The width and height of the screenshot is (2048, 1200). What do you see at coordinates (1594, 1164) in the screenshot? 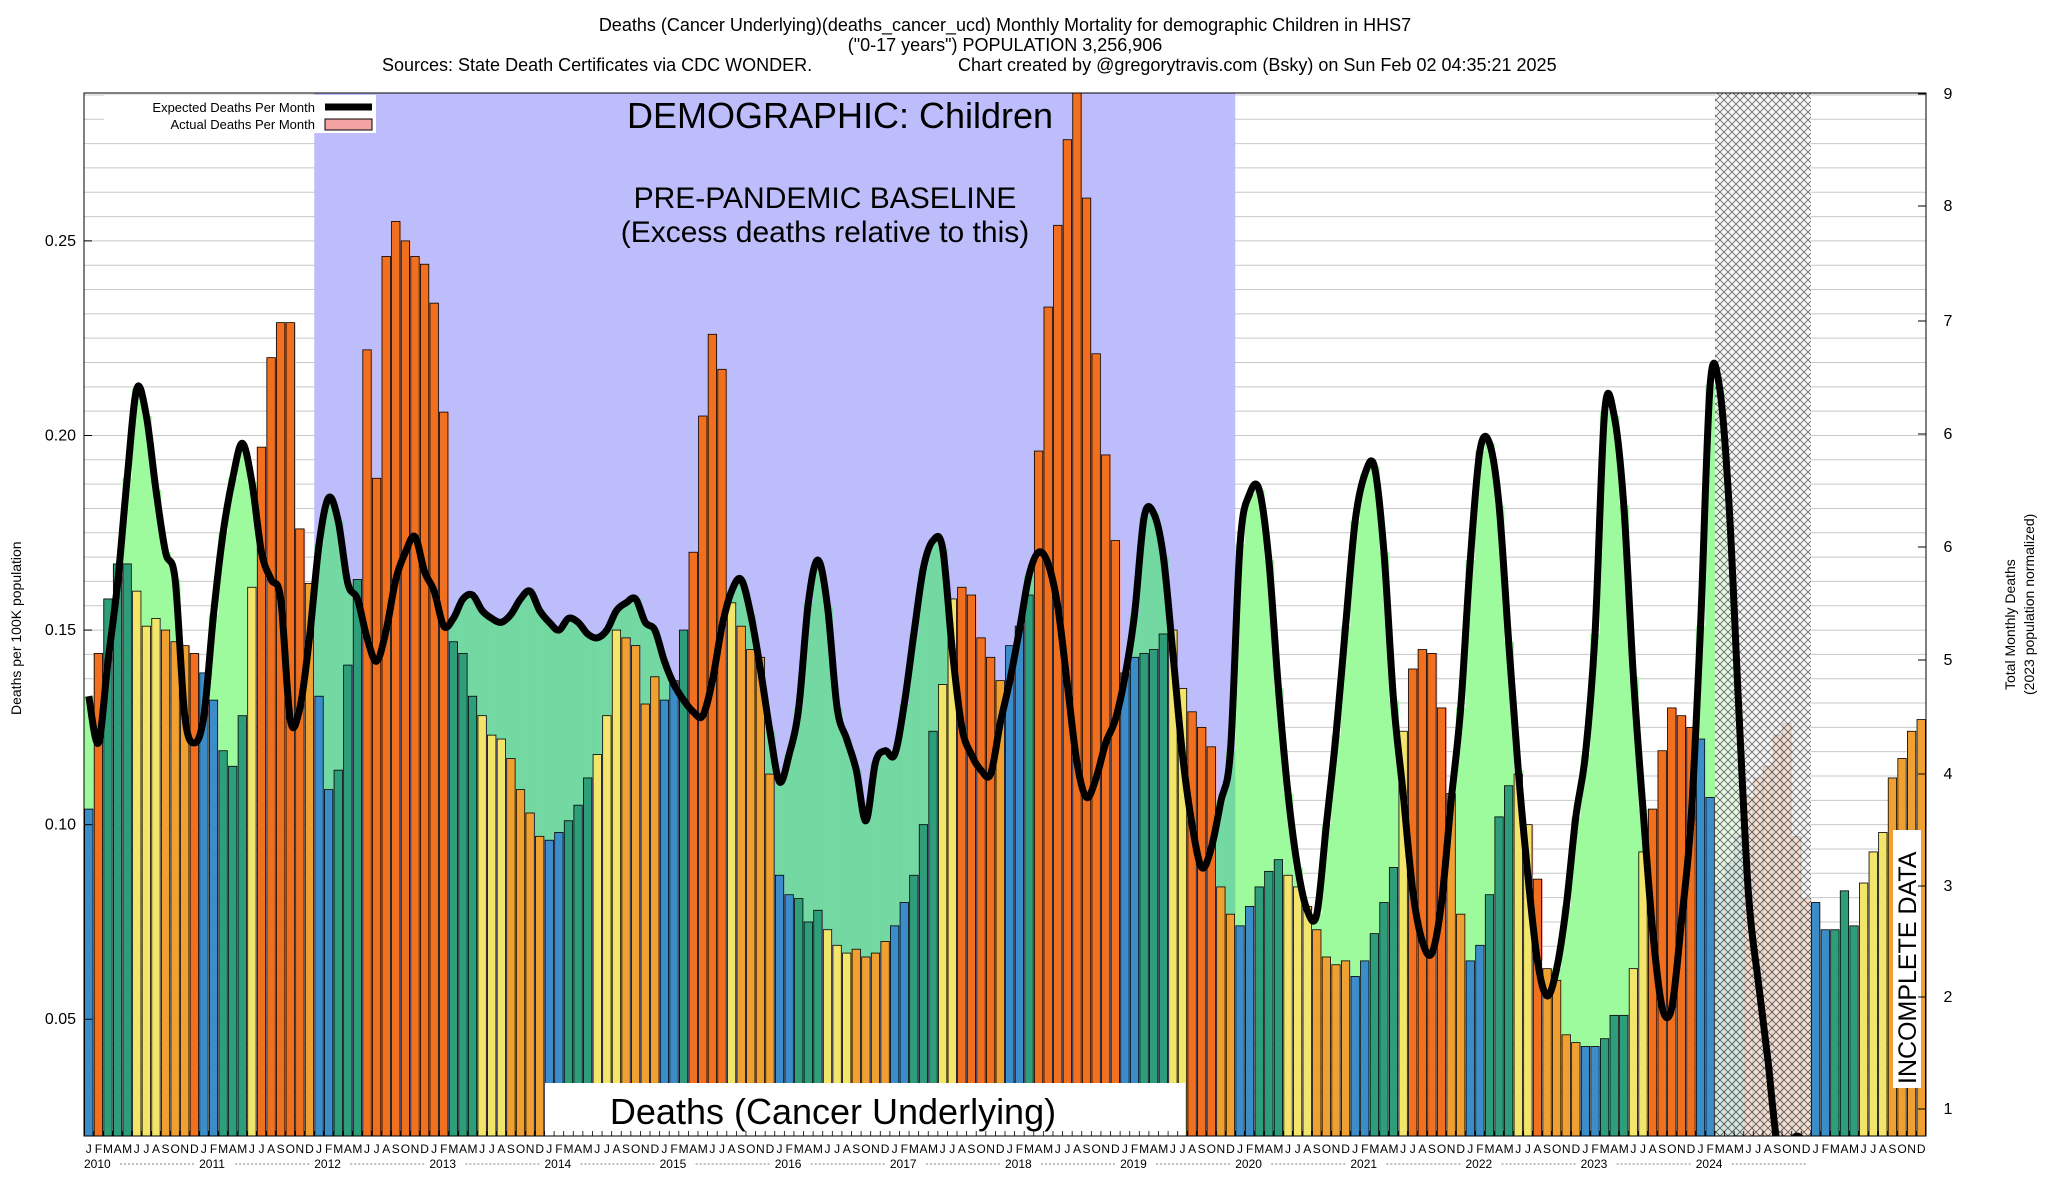
I see `x-year-label: 2023` at bounding box center [1594, 1164].